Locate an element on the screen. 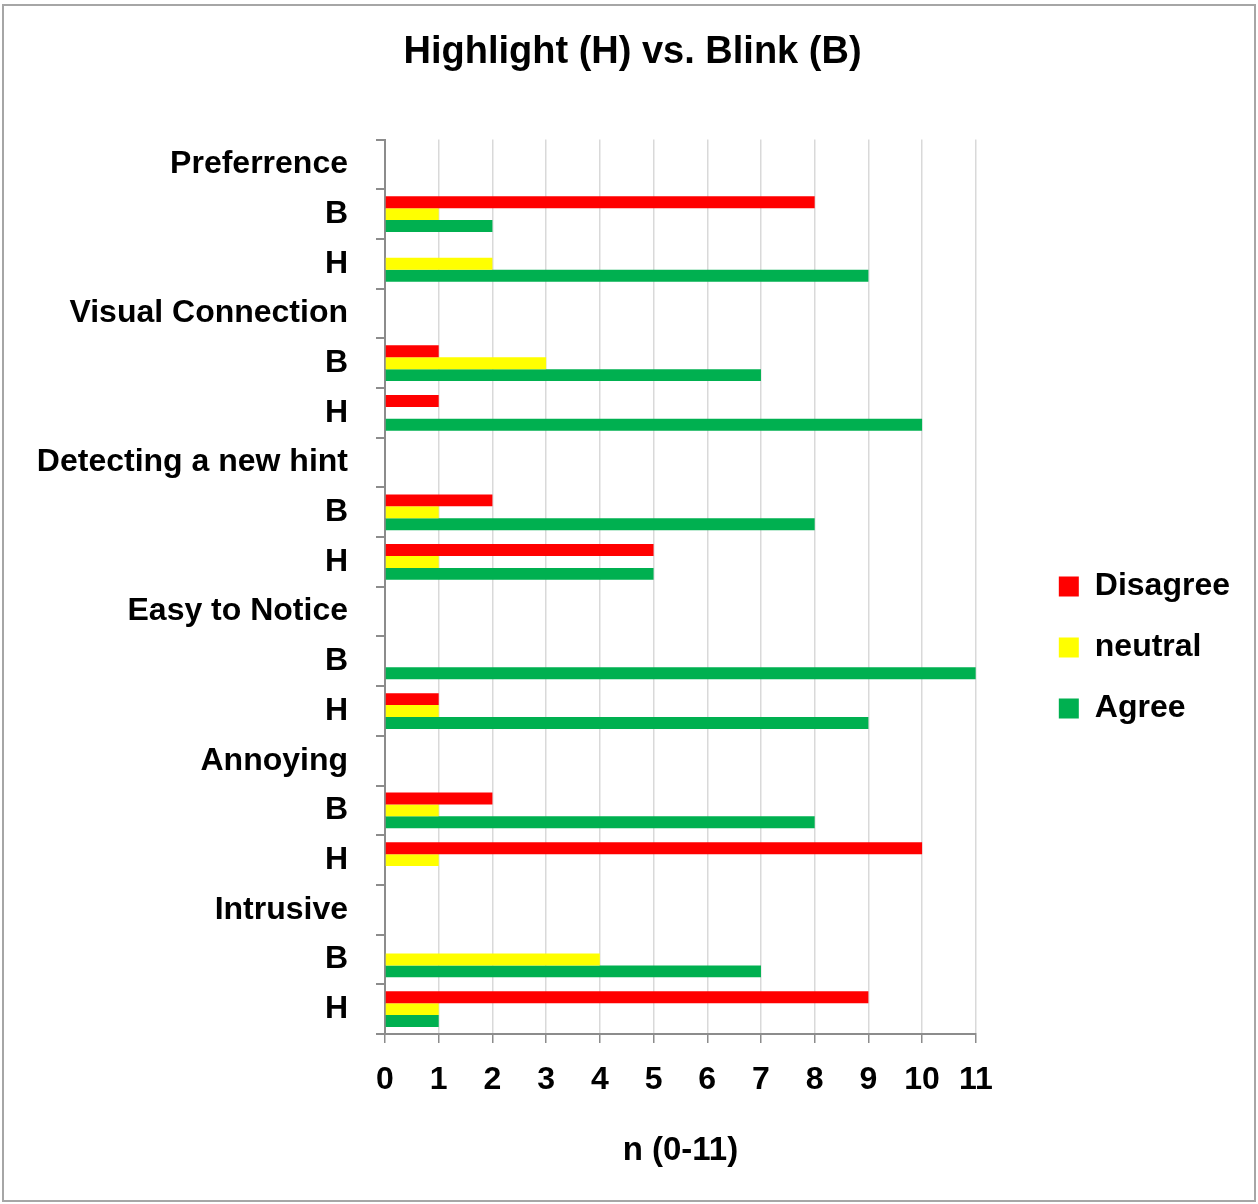 Image resolution: width=1258 pixels, height=1204 pixels. x-tick-label: 1 is located at coordinates (438, 1078).